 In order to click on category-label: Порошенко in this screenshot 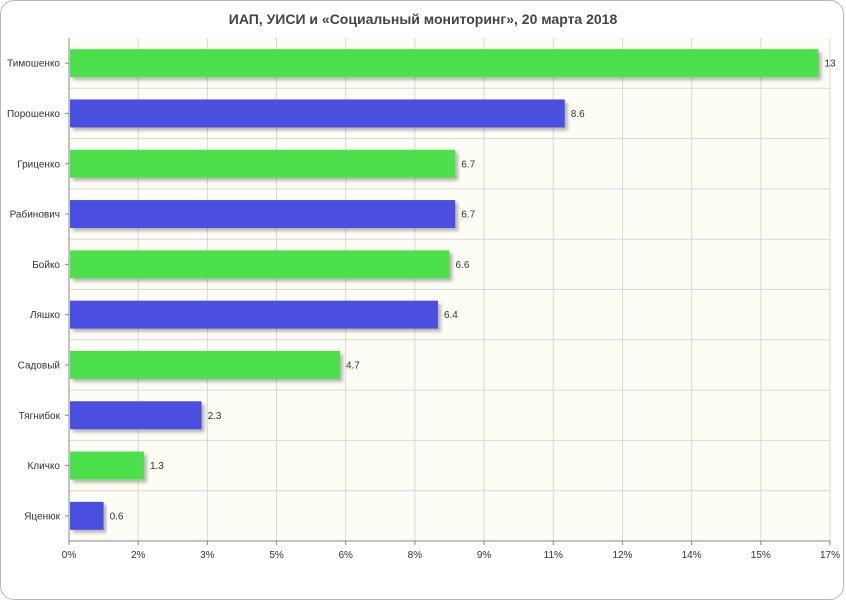, I will do `click(33, 114)`.